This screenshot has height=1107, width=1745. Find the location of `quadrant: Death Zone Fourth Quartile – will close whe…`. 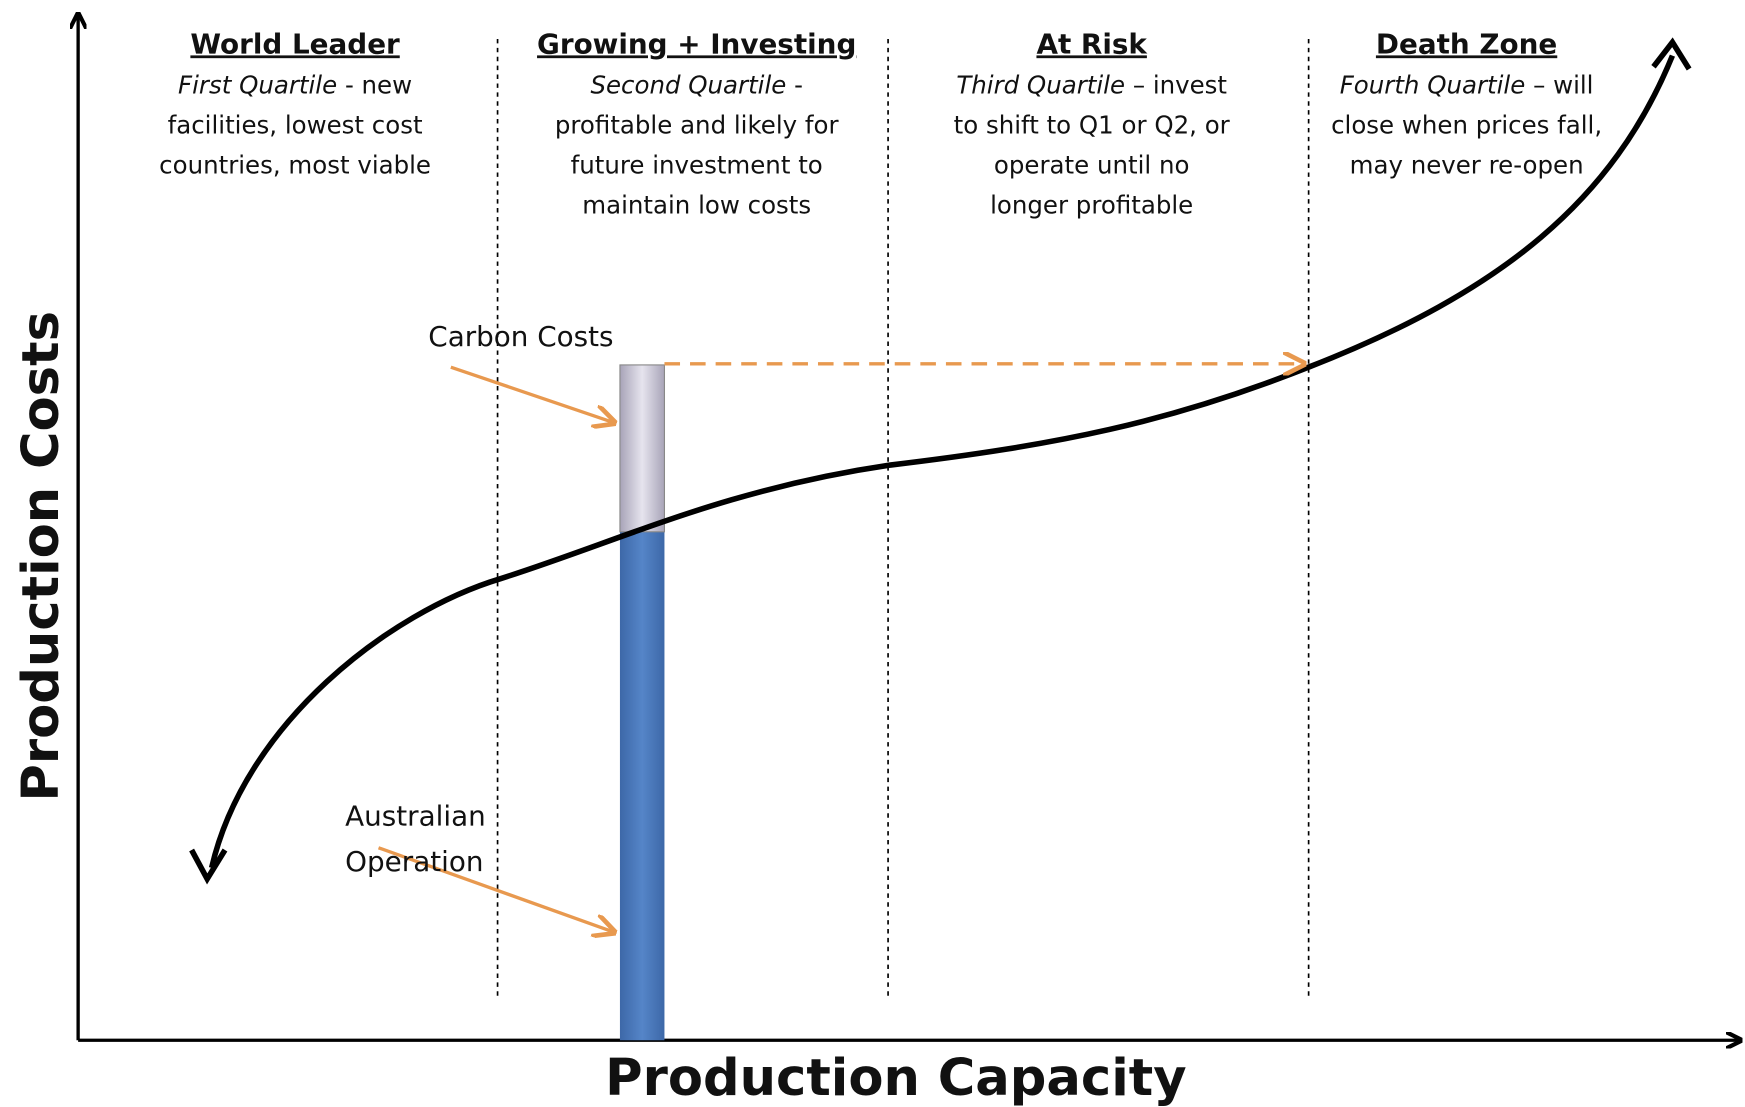

quadrant: Death Zone Fourth Quartile – will close whe… is located at coordinates (1466, 103).